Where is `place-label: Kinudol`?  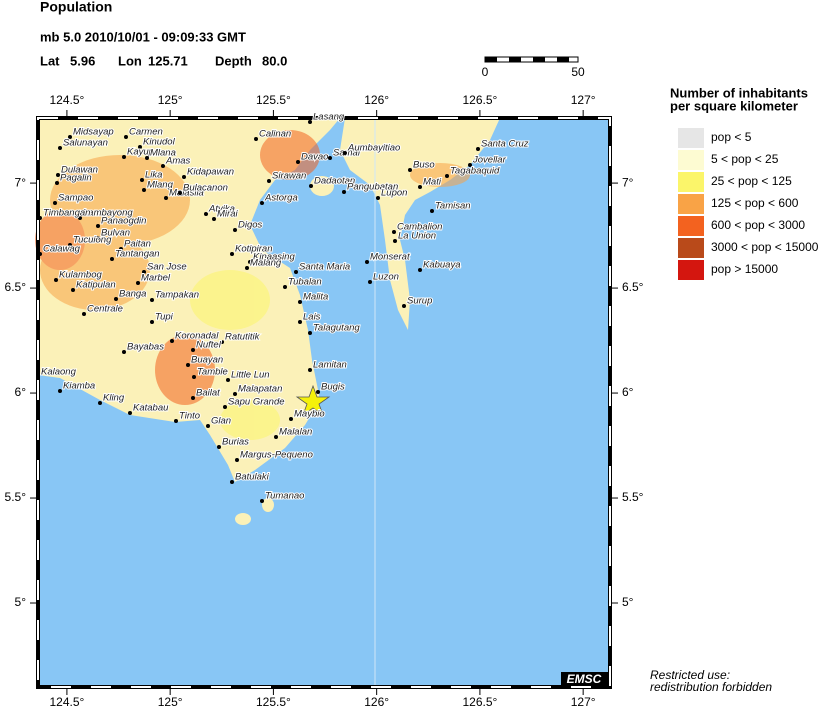
place-label: Kinudol is located at coordinates (159, 142).